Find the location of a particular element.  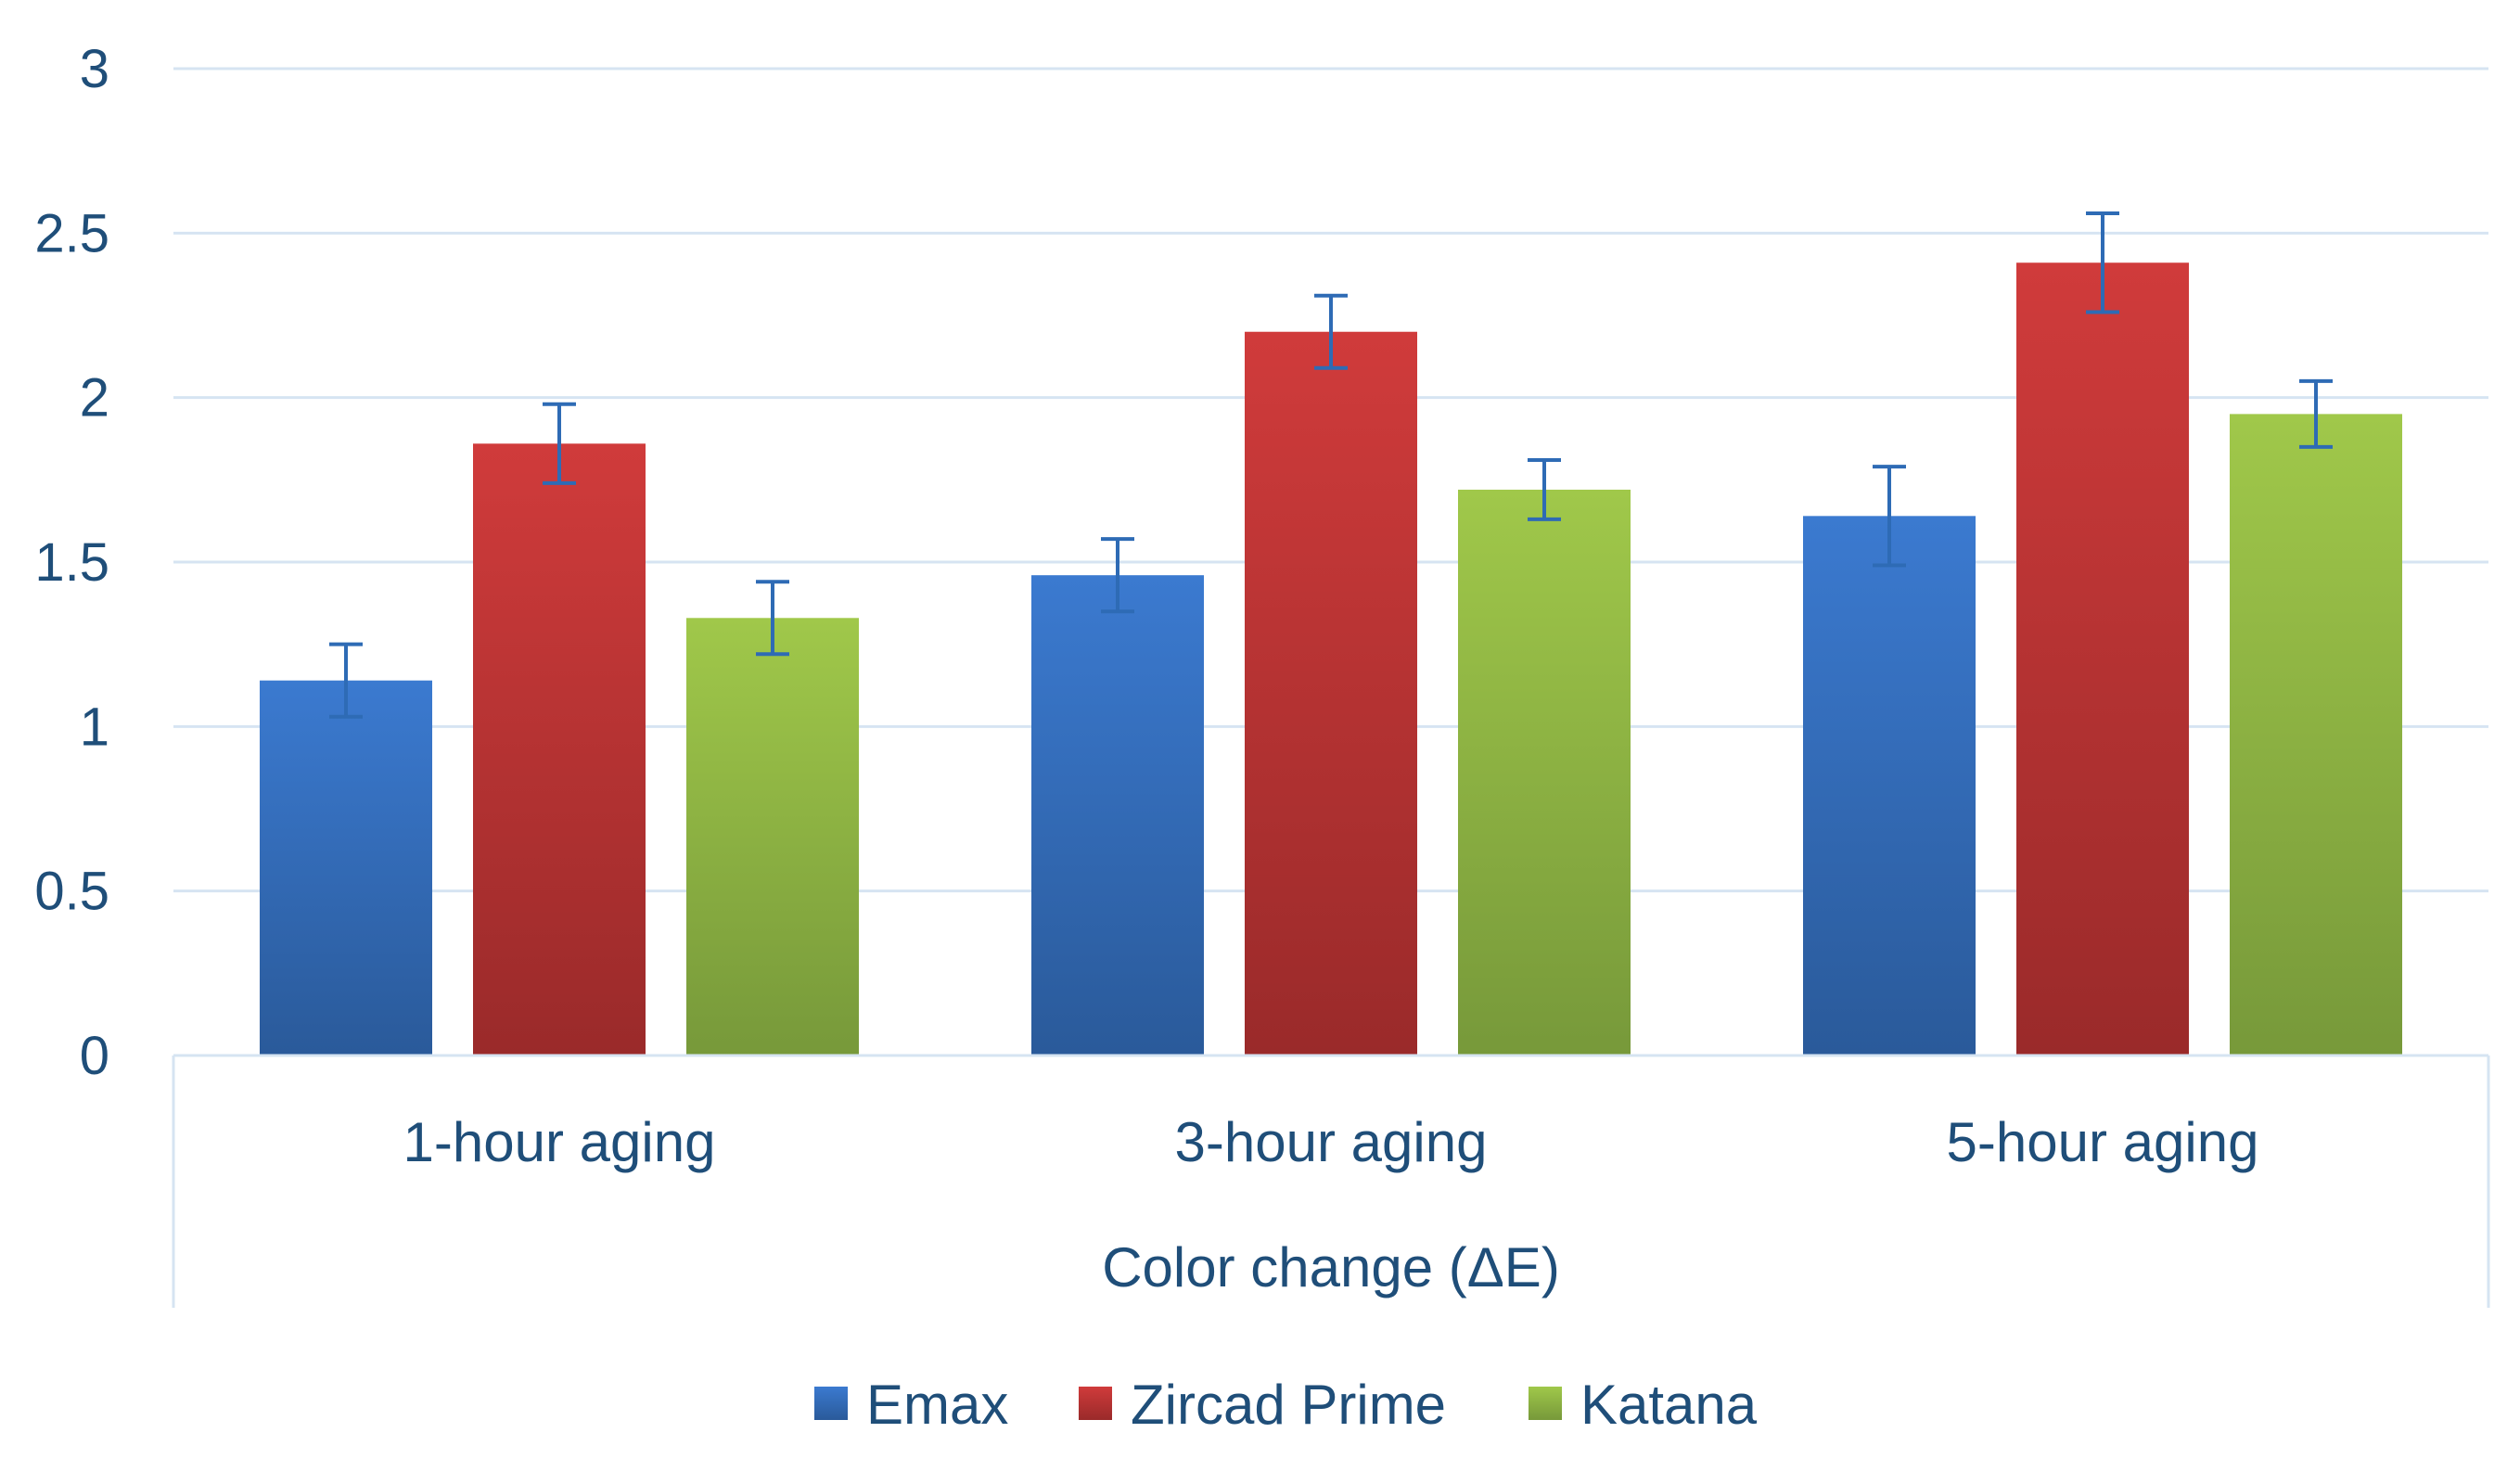

y-axis-ticks: 0 0.5 1 1.5 2 2.5 3 is located at coordinates (71, 562).